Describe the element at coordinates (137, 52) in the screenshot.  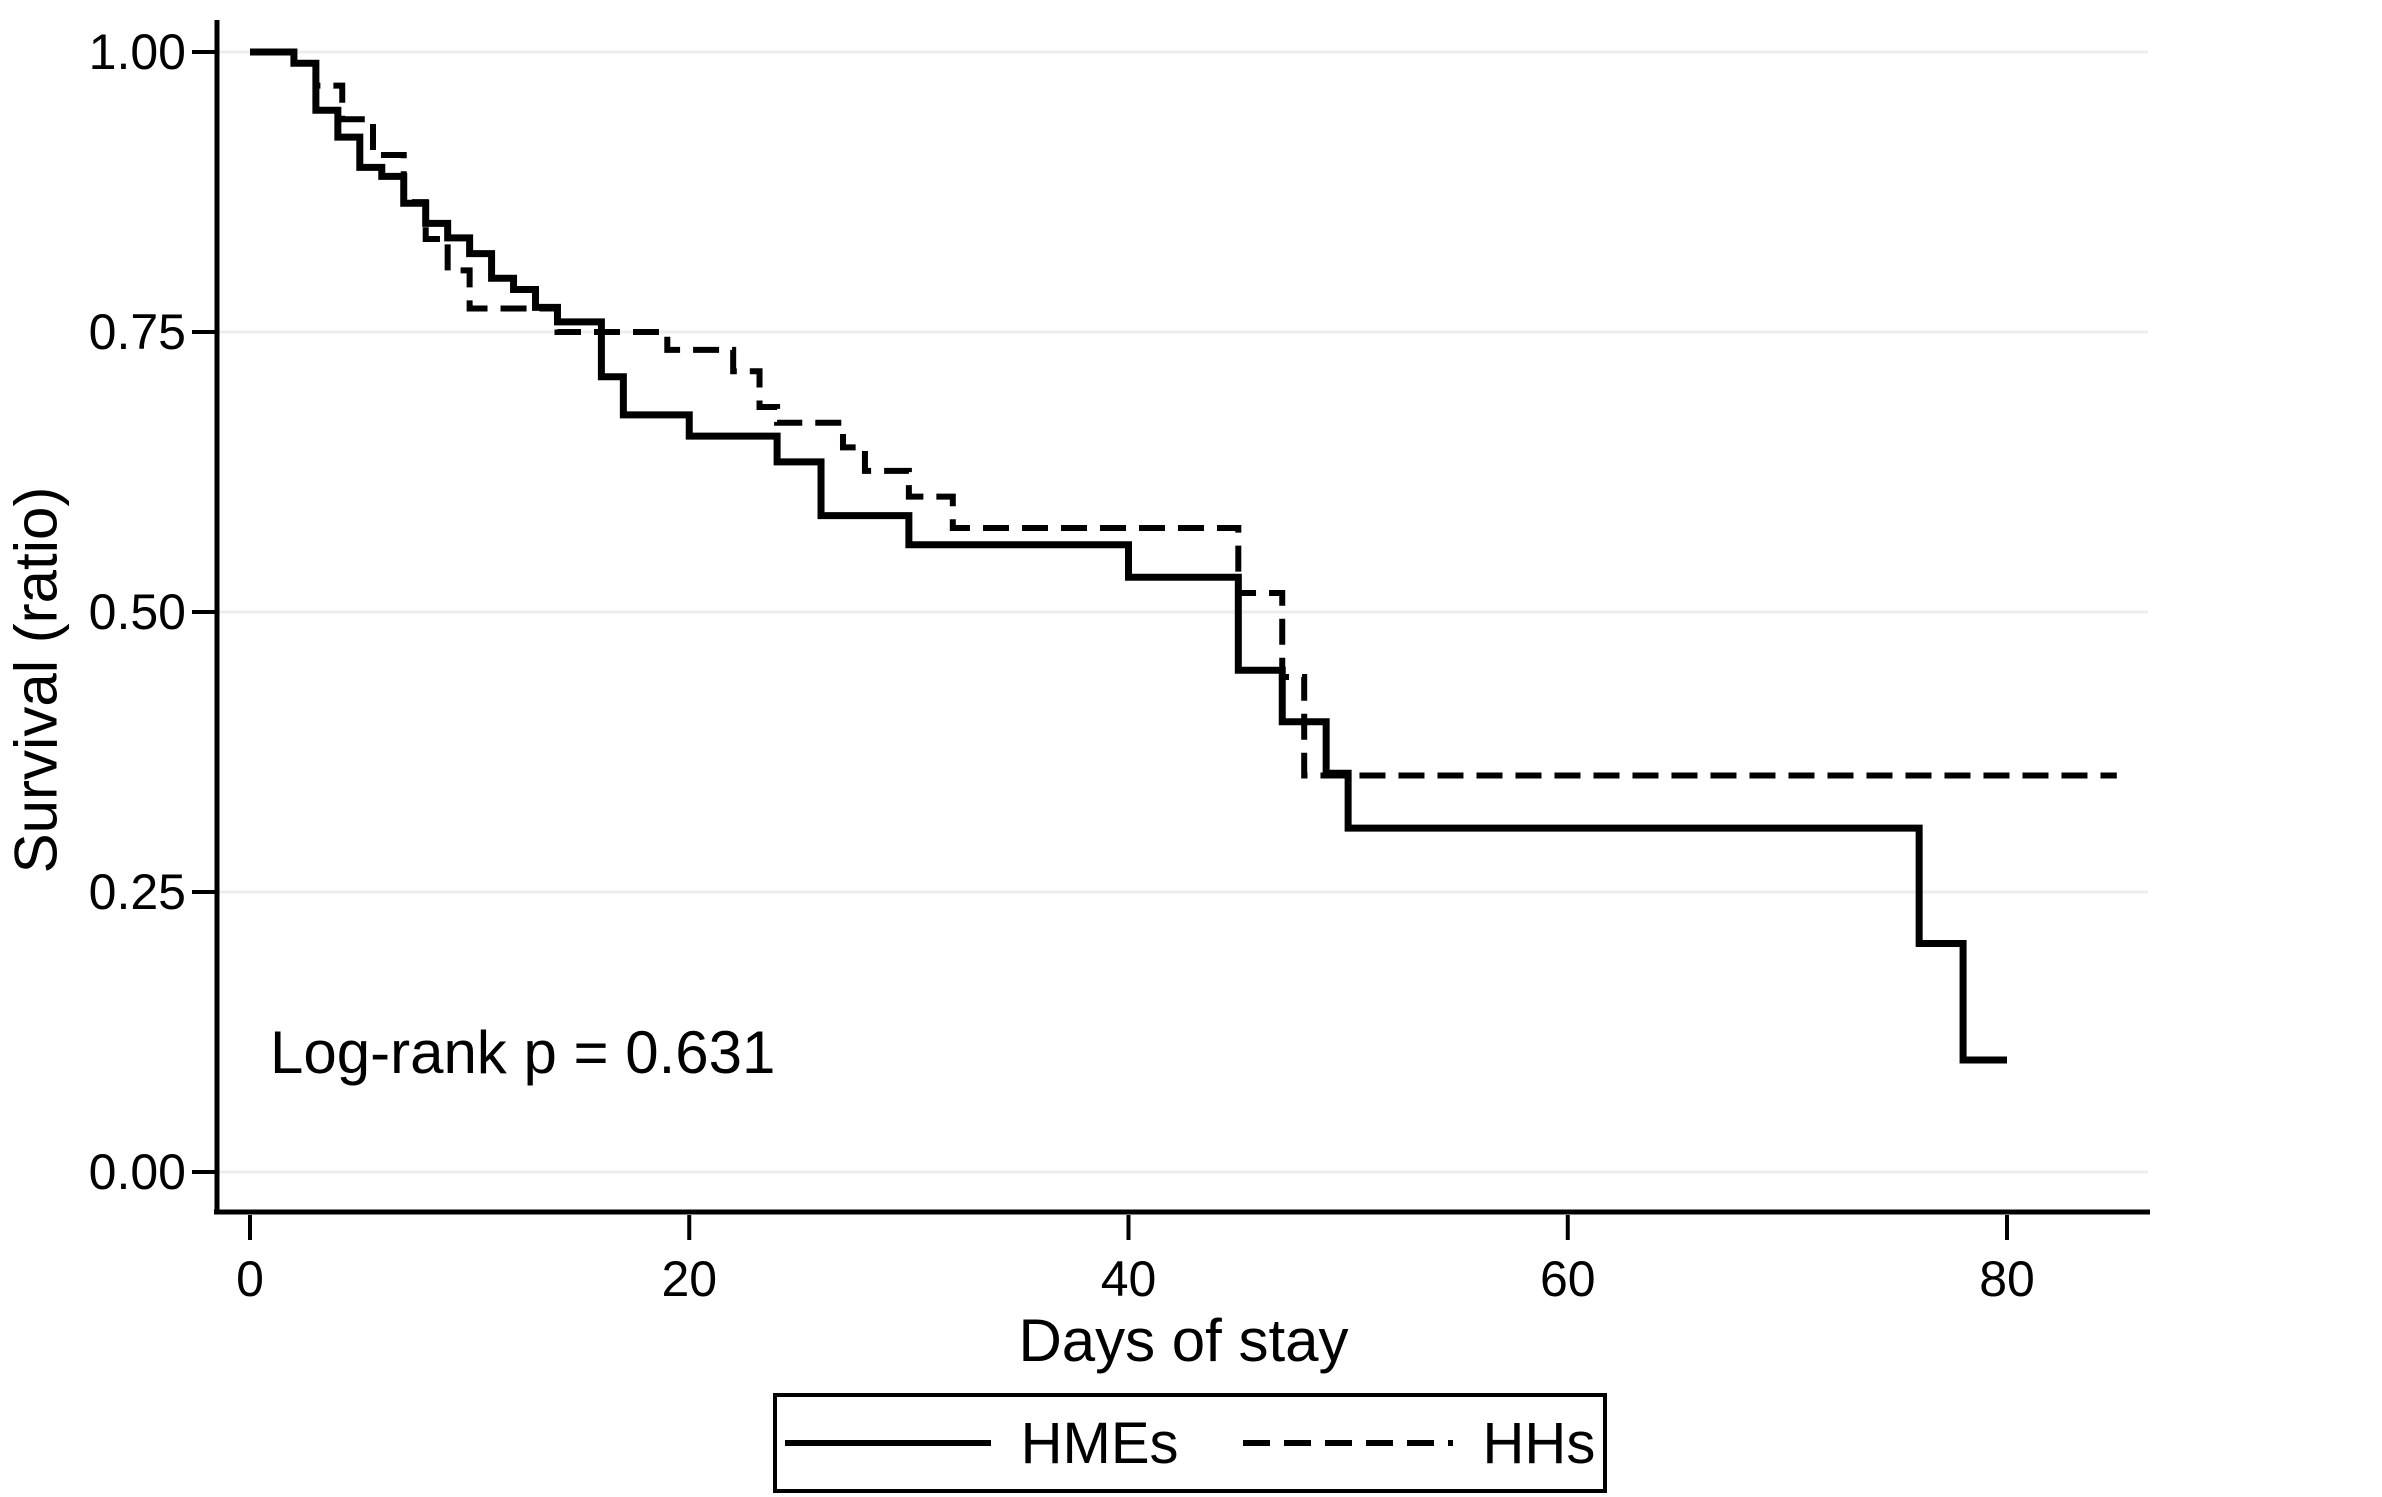
I see `y-tick-label-1: 1.00` at that location.